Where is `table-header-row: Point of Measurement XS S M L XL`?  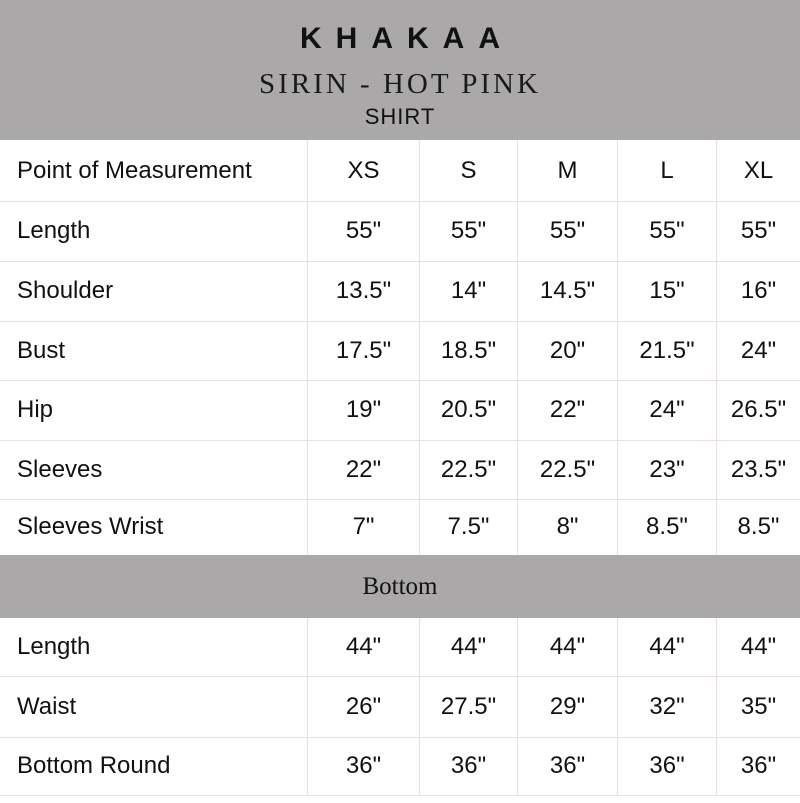
table-header-row: Point of Measurement XS S M L XL is located at coordinates (400, 171).